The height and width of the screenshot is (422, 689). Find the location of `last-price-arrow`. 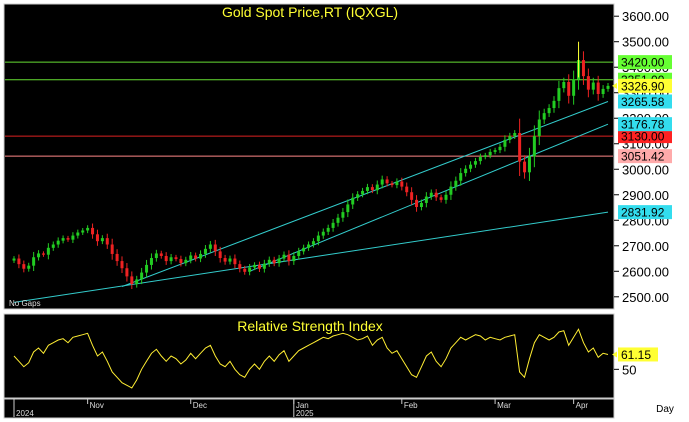

last-price-arrow is located at coordinates (614, 85).